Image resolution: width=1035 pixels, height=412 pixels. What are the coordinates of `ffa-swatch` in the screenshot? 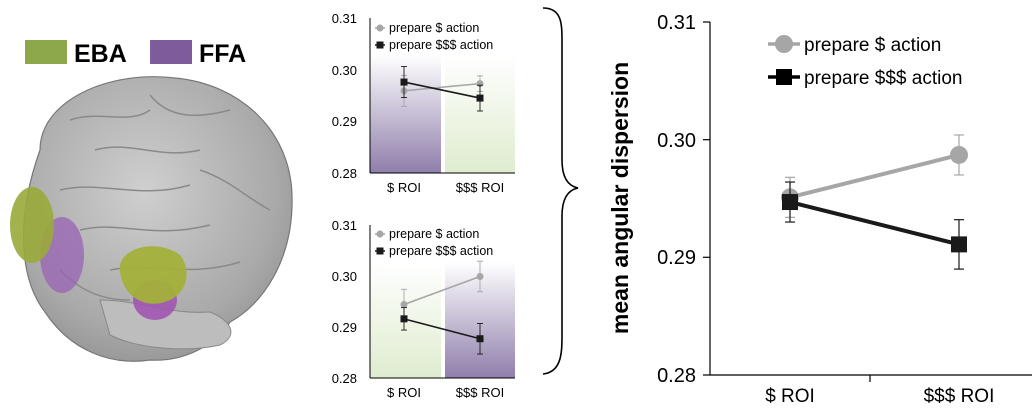 It's located at (171, 52).